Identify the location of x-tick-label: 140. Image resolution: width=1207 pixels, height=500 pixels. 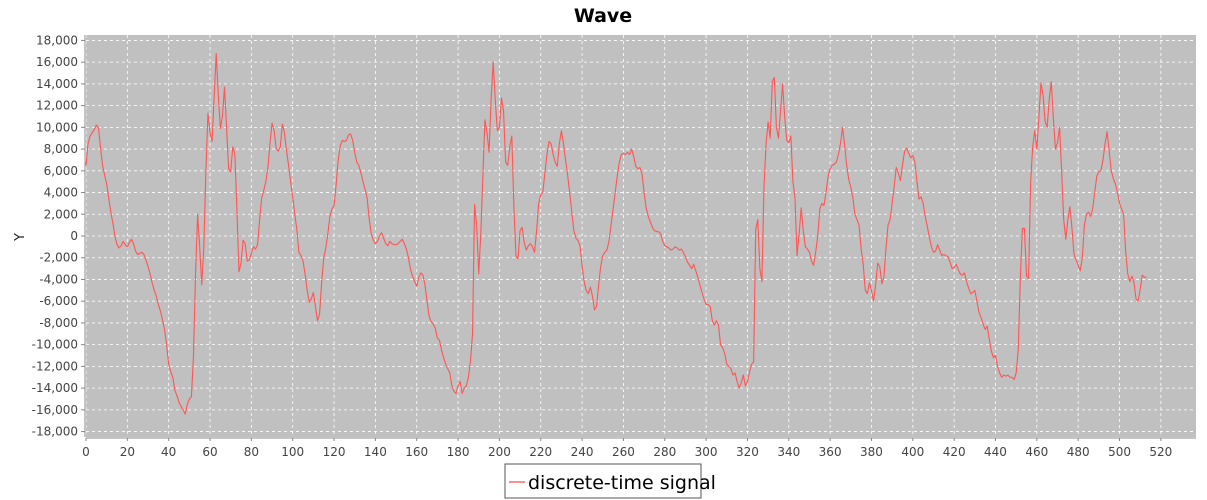
(375, 452).